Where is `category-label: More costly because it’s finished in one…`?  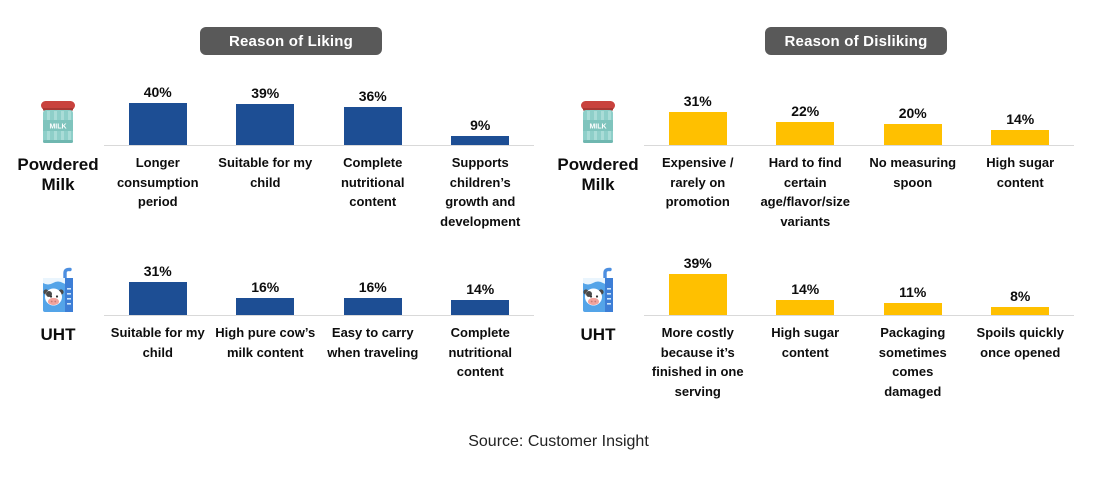 category-label: More costly because it’s finished in one… is located at coordinates (697, 362).